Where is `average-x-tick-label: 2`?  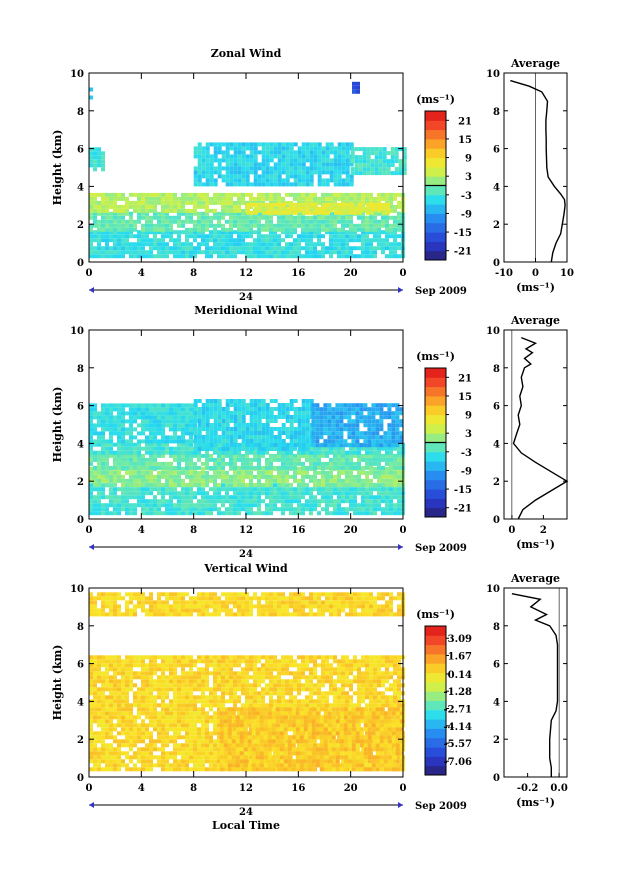
average-x-tick-label: 2 is located at coordinates (543, 530).